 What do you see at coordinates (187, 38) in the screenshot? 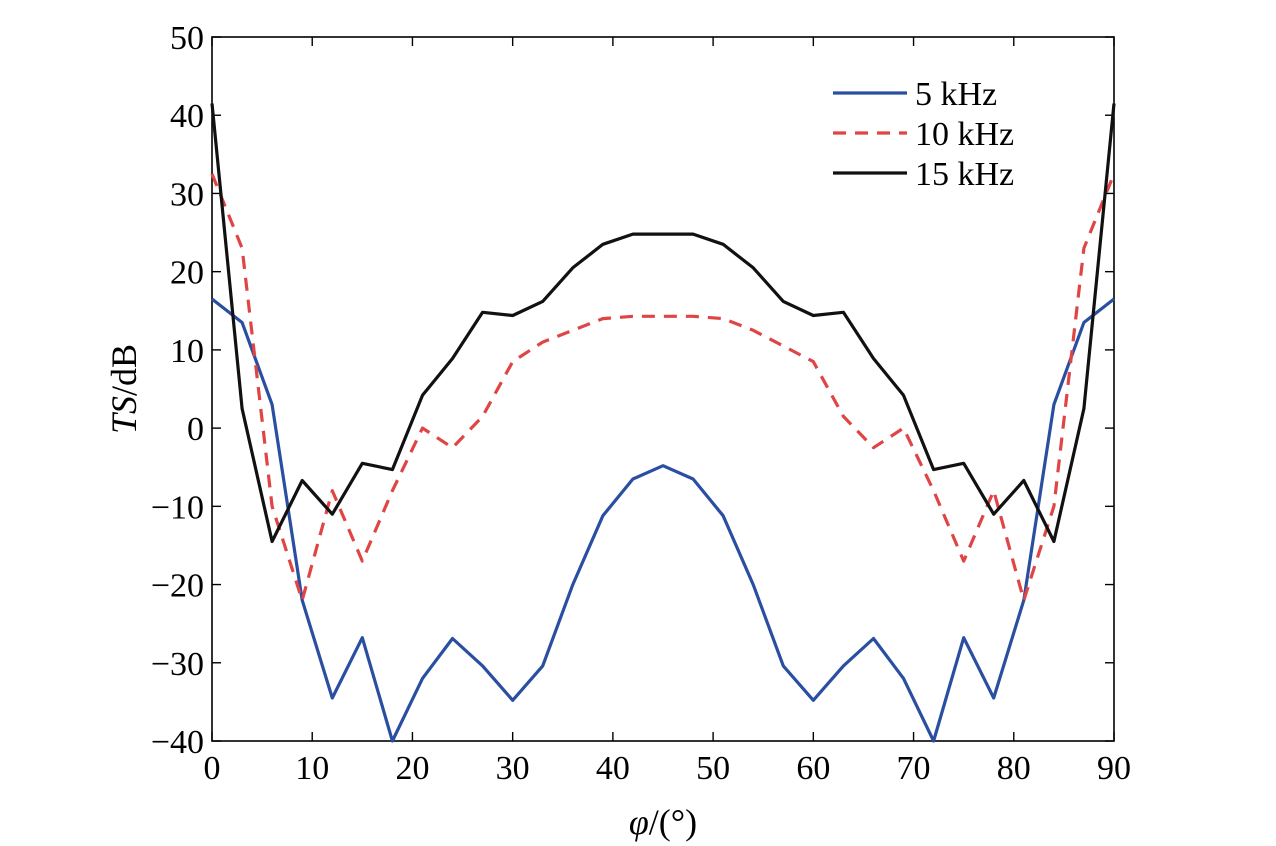
I see `y-tick-label: 50` at bounding box center [187, 38].